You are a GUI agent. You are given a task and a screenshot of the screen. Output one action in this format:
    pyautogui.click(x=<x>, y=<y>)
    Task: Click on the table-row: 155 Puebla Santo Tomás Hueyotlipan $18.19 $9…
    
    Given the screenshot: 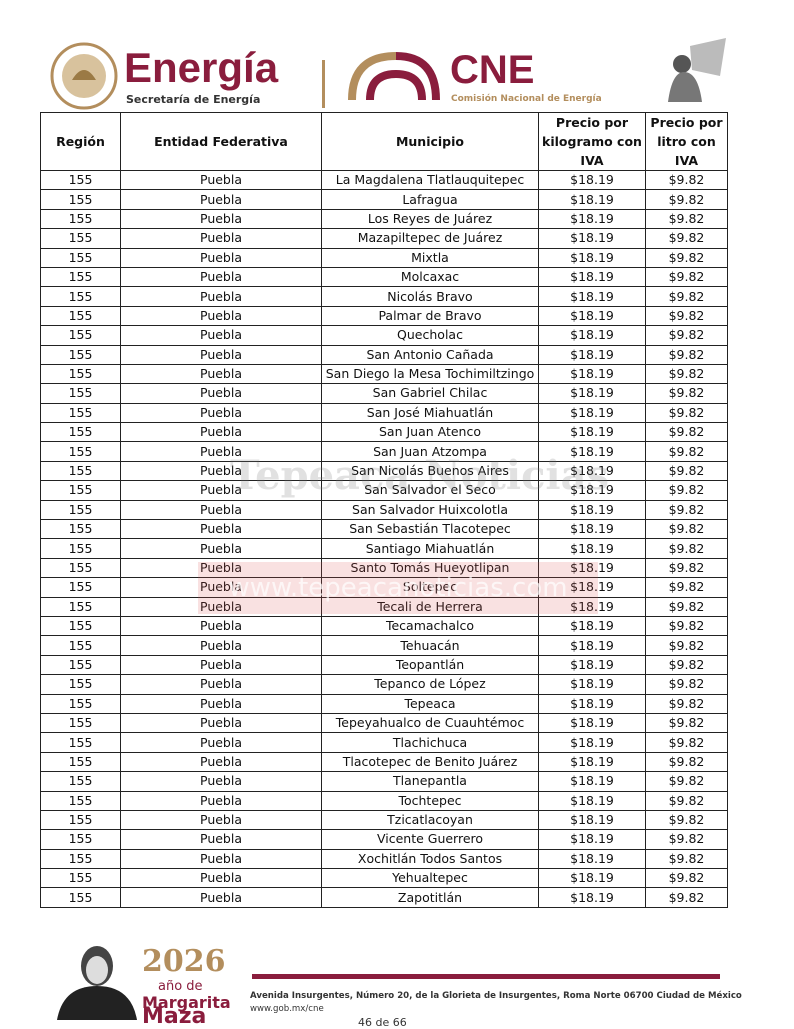 What is the action you would take?
    pyautogui.click(x=384, y=568)
    